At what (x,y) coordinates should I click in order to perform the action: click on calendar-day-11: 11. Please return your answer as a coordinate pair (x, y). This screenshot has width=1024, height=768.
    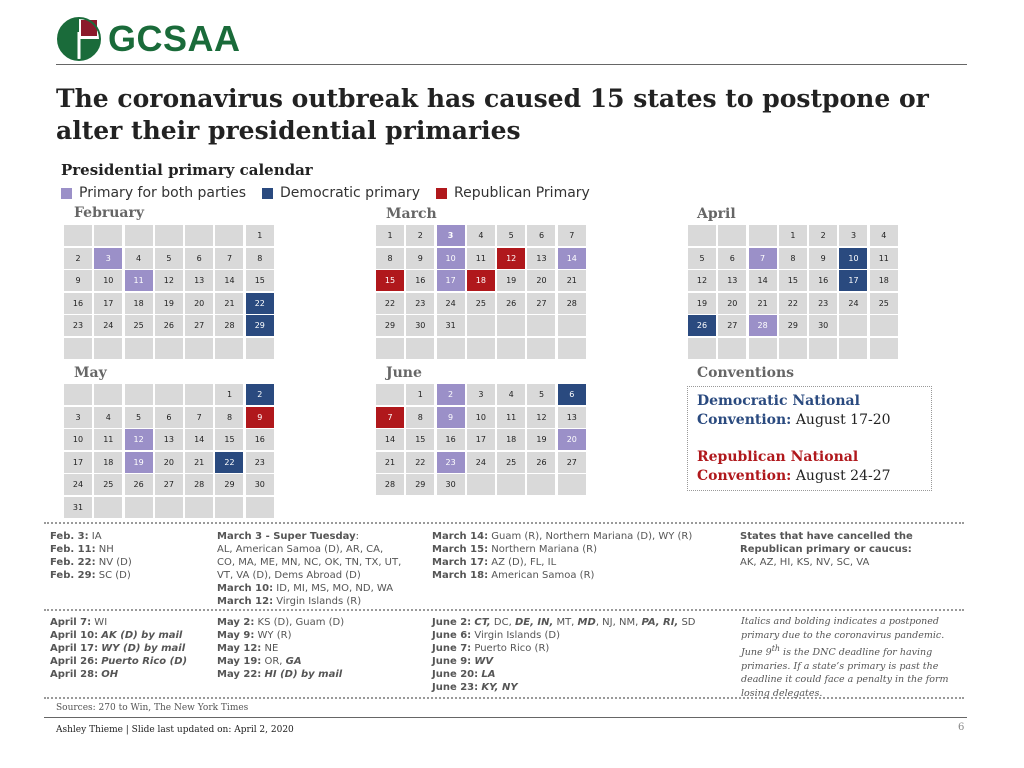
    Looking at the image, I should click on (883, 258).